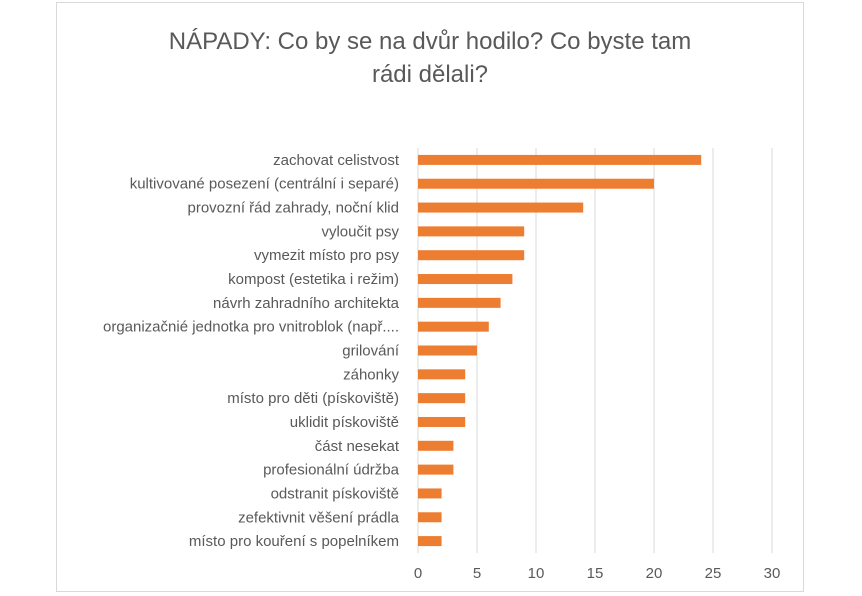  What do you see at coordinates (313, 398) in the screenshot?
I see `category-label: místo pro děti (pískoviště)` at bounding box center [313, 398].